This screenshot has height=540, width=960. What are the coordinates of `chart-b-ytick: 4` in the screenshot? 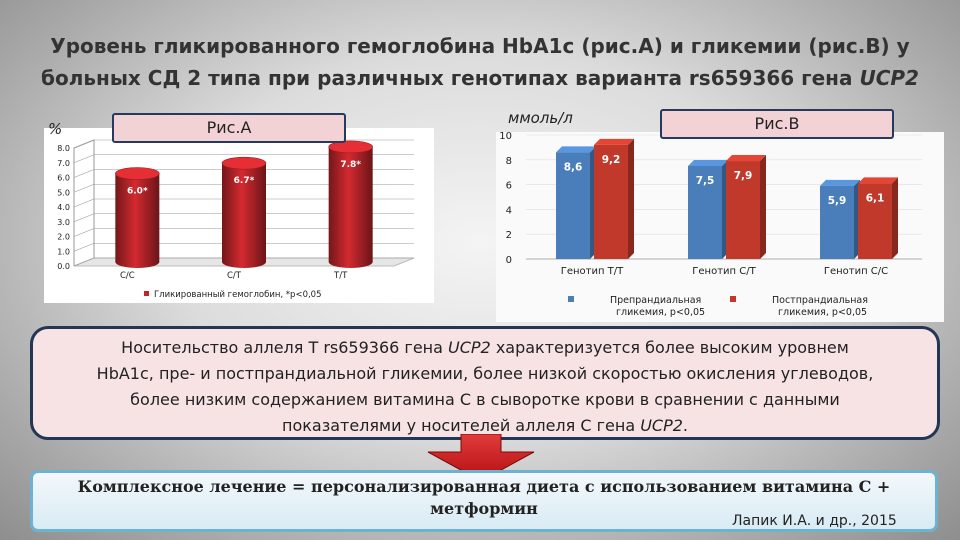 It's located at (509, 210).